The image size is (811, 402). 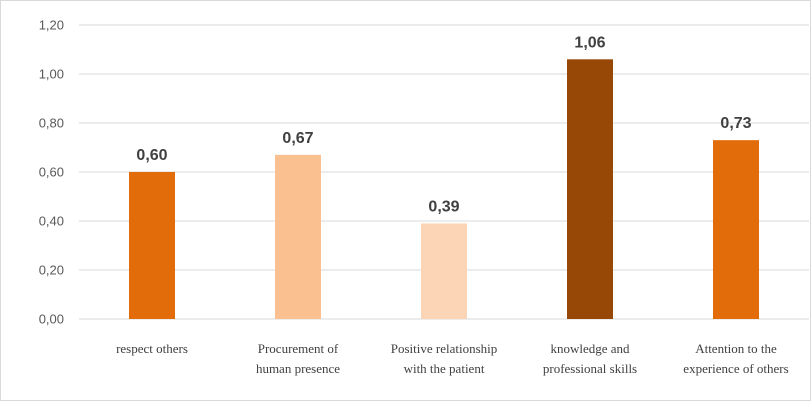 I want to click on data-label: 1,06, so click(x=589, y=42).